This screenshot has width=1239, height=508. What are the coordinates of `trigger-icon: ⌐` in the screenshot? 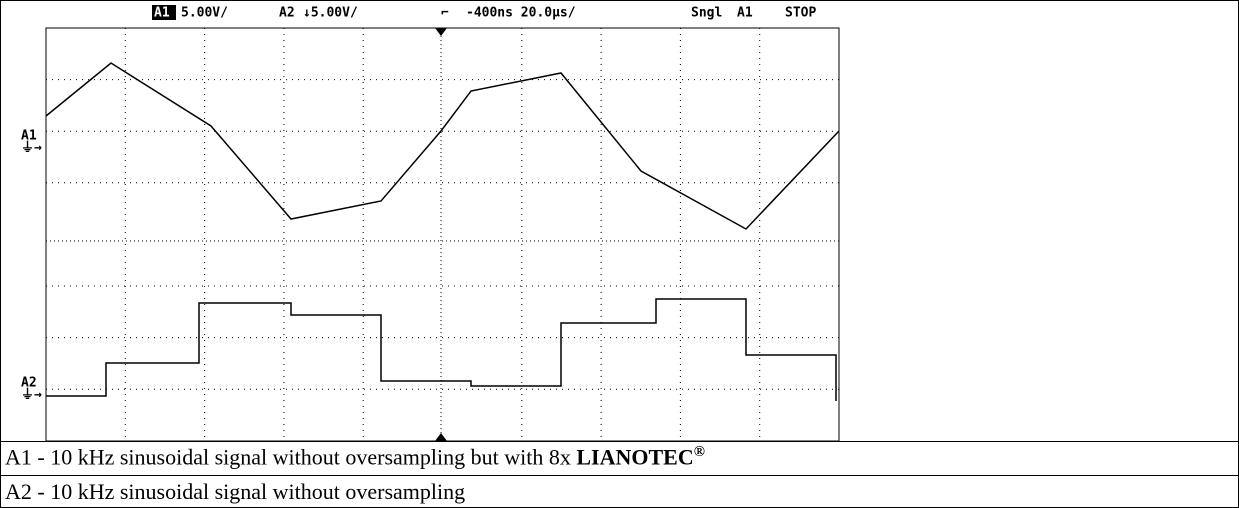 It's located at (445, 13).